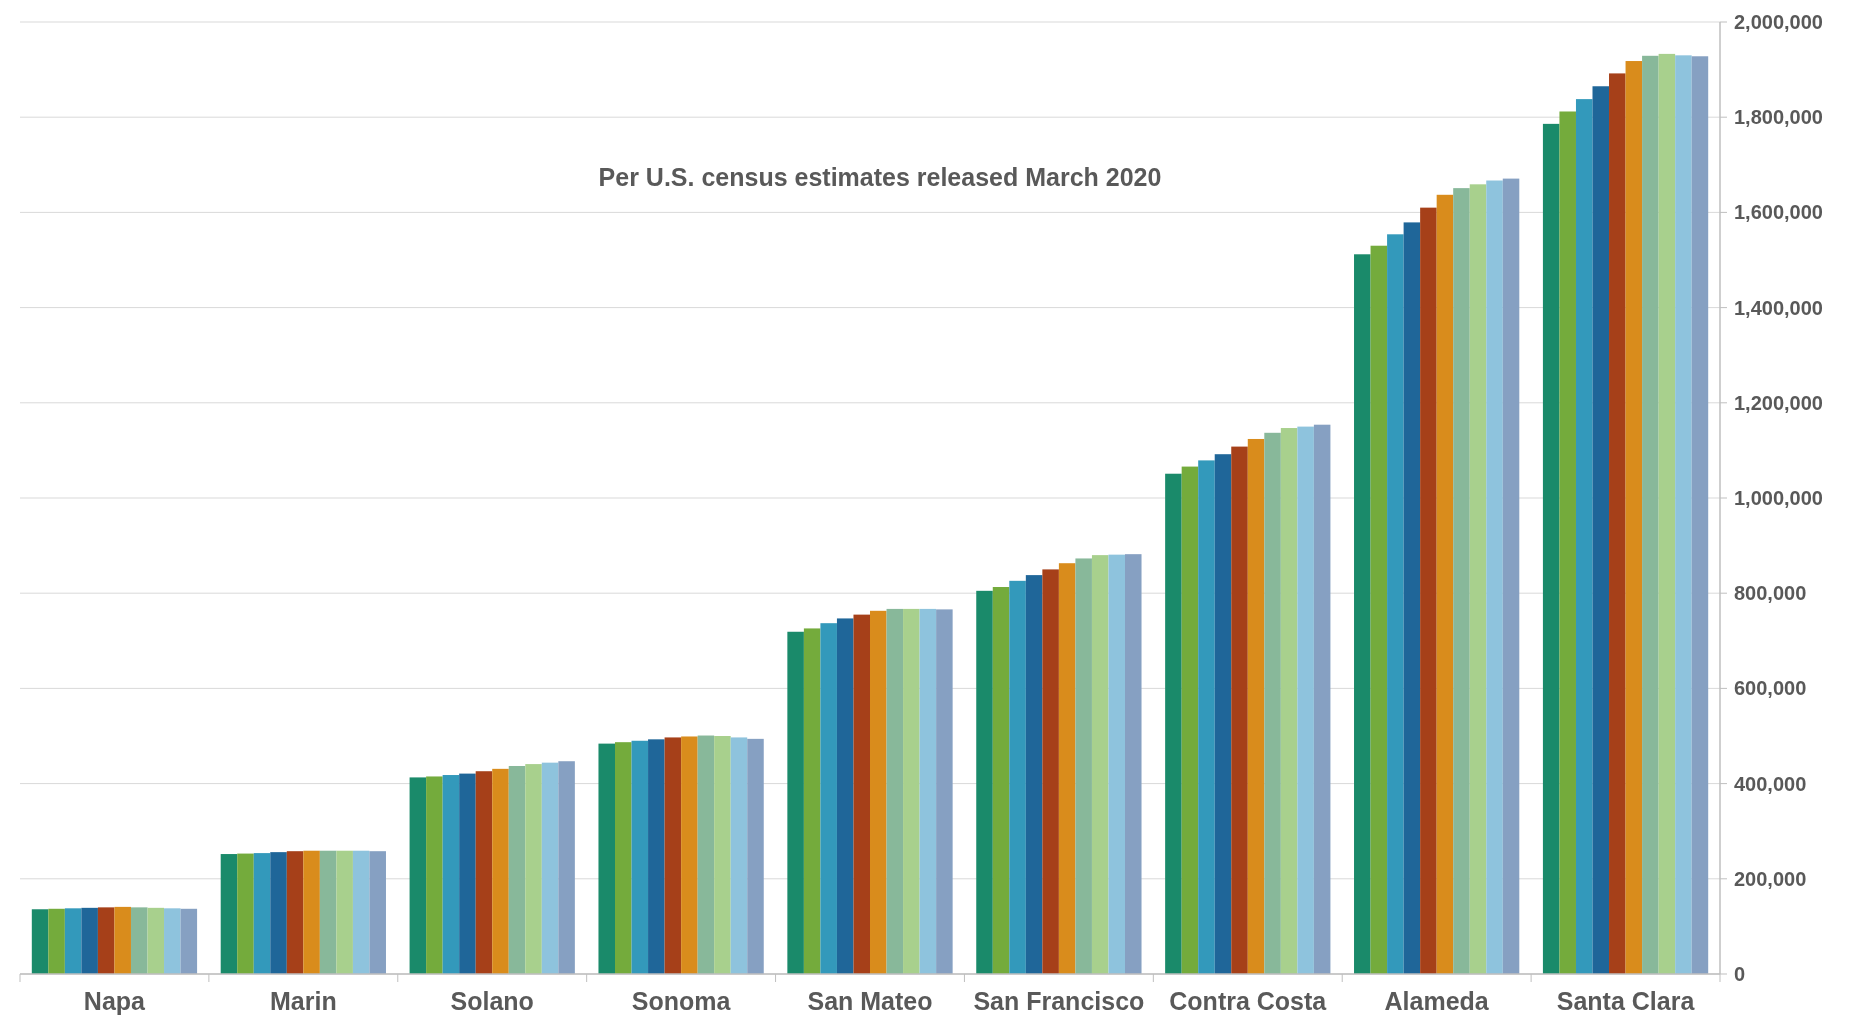 The image size is (1864, 1024). What do you see at coordinates (1437, 1001) in the screenshot?
I see `x-tick-label: Alameda` at bounding box center [1437, 1001].